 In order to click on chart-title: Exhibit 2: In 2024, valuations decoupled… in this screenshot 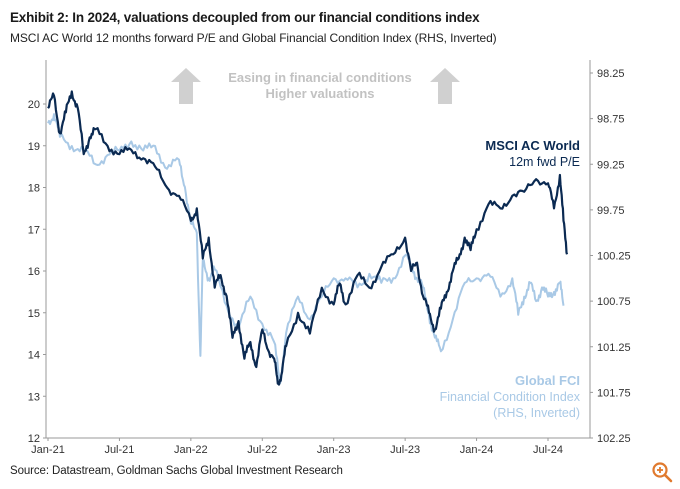, I will do `click(245, 17)`.